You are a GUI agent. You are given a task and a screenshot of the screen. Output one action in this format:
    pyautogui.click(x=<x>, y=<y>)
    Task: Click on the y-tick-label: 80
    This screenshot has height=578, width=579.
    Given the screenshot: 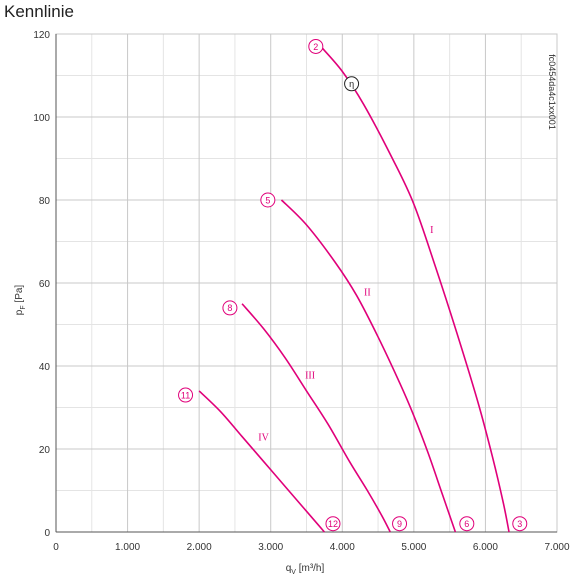 What is the action you would take?
    pyautogui.click(x=45, y=201)
    